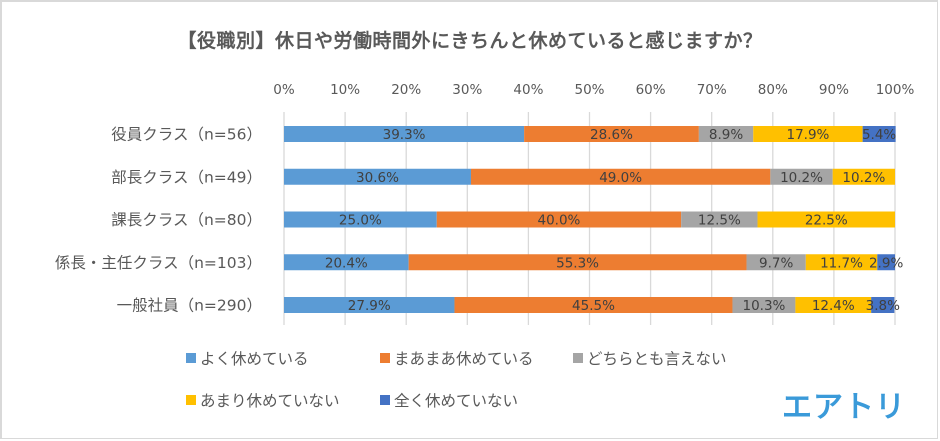 This screenshot has width=940, height=441. I want to click on data-label: 17.9%, so click(807, 135).